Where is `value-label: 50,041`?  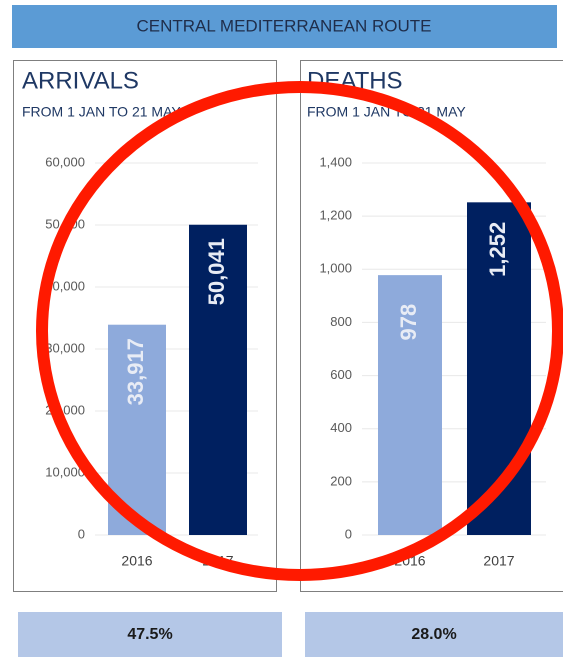 value-label: 50,041 is located at coordinates (216, 271).